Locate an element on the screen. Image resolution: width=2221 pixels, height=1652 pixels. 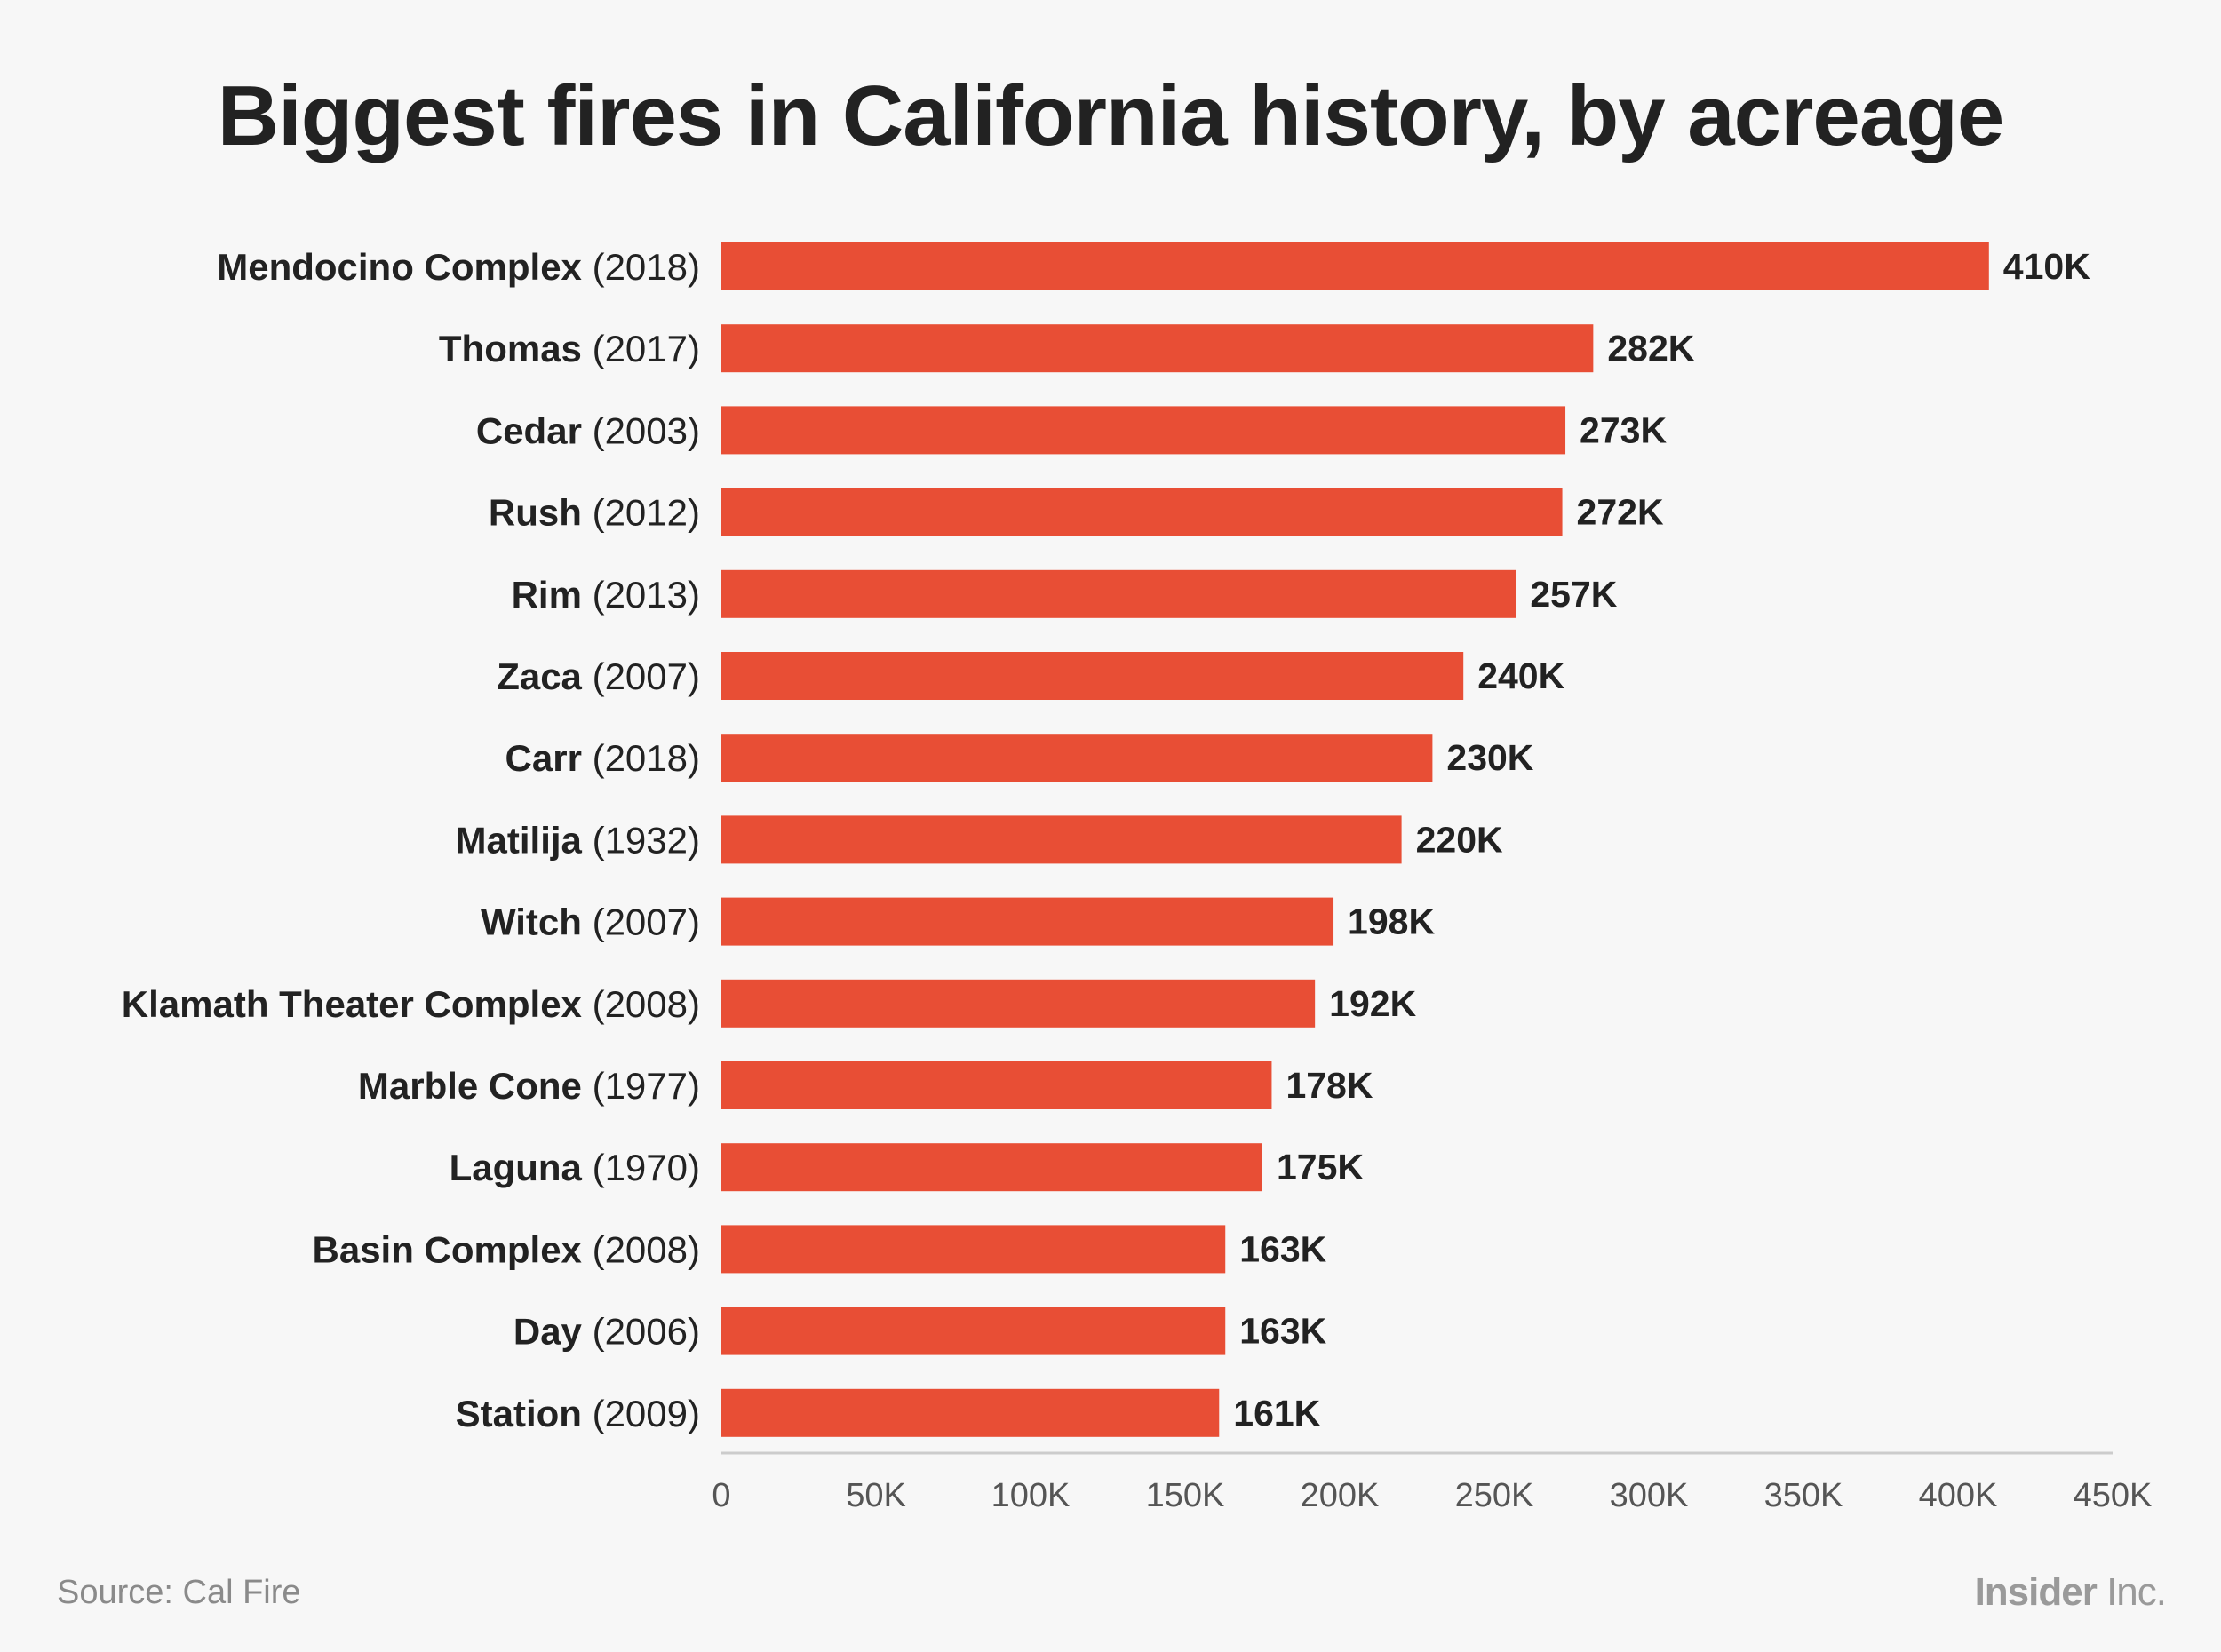
category-label: Day (2006) is located at coordinates (606, 1332).